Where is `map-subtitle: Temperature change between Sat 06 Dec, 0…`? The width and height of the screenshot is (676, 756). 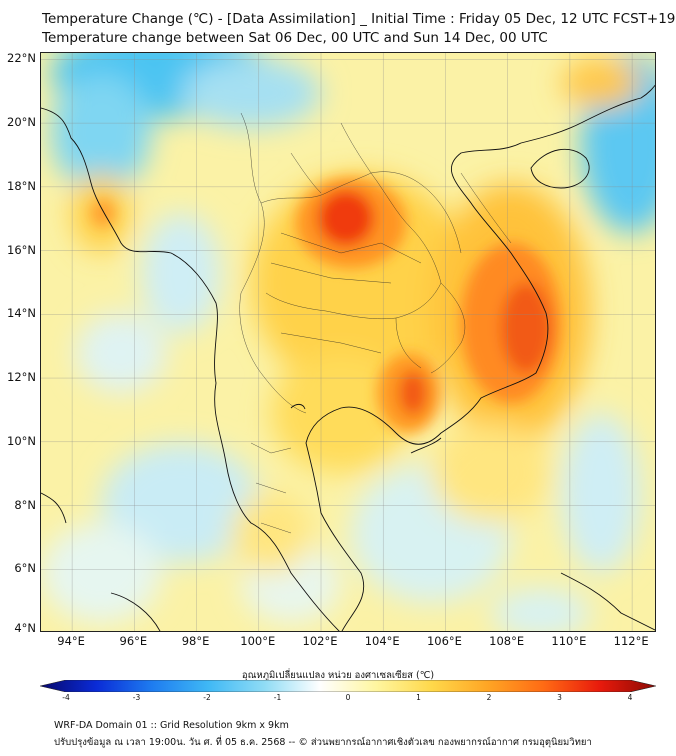
map-subtitle: Temperature change between Sat 06 Dec, 0… is located at coordinates (295, 38).